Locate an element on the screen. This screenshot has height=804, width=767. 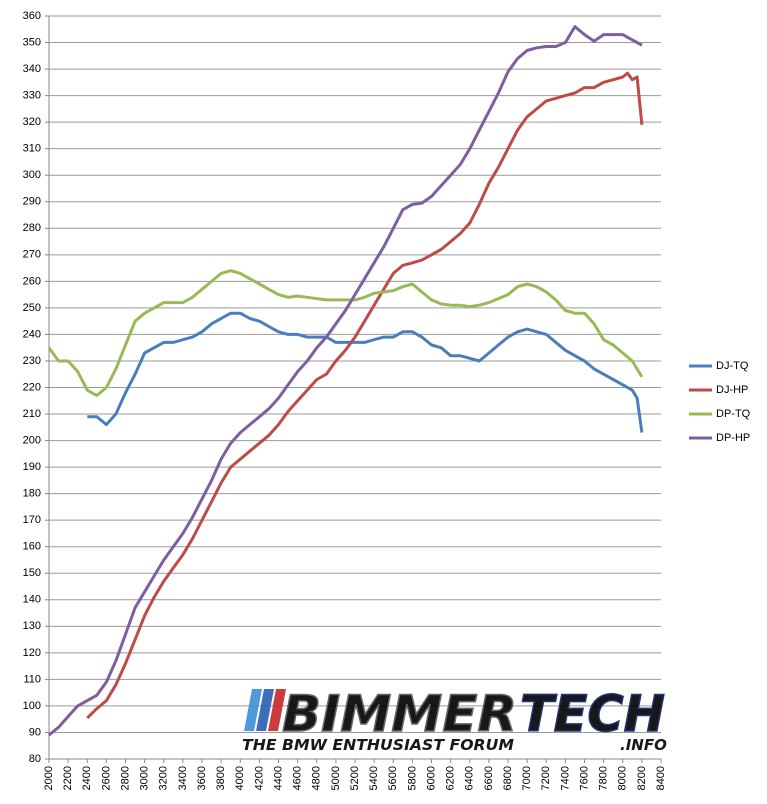
x-tick-label: 7800 is located at coordinates (604, 778).